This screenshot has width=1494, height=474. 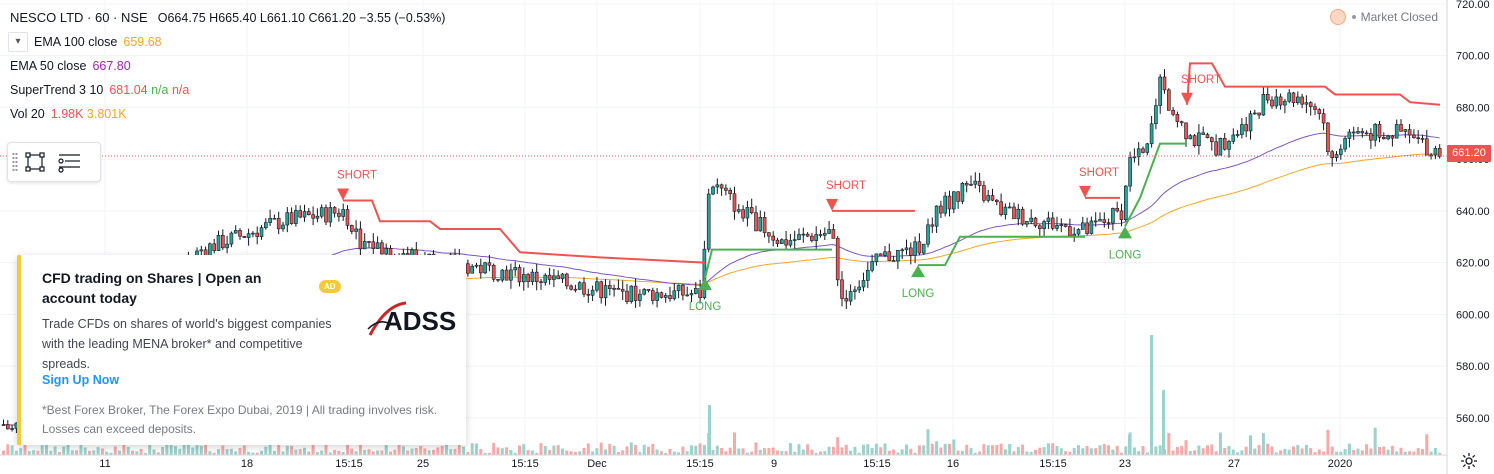 What do you see at coordinates (35, 162) in the screenshot?
I see `rectangle-tool-button` at bounding box center [35, 162].